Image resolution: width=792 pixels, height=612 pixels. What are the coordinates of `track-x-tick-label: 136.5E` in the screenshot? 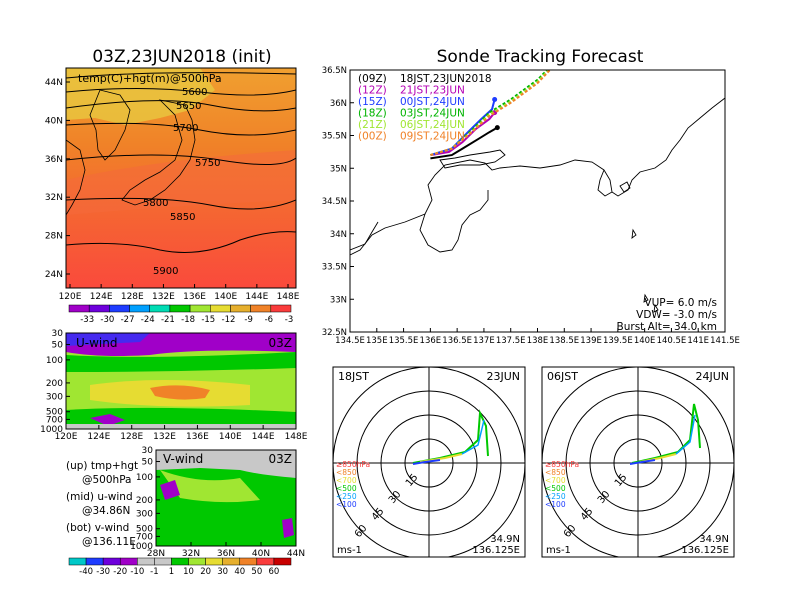 It's located at (457, 341).